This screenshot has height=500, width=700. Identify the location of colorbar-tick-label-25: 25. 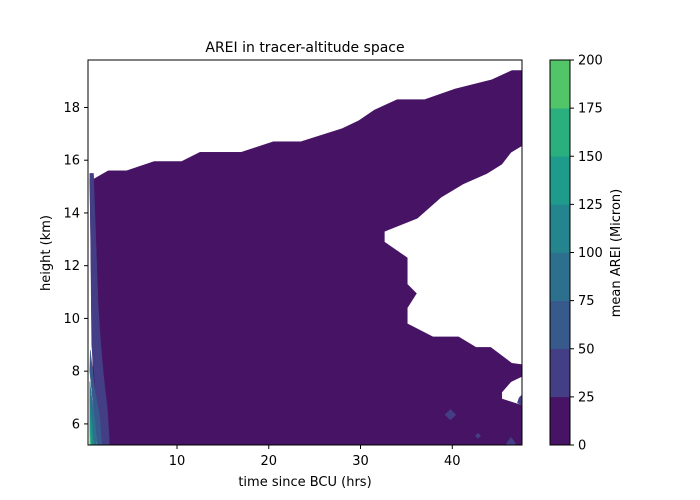
(586, 397).